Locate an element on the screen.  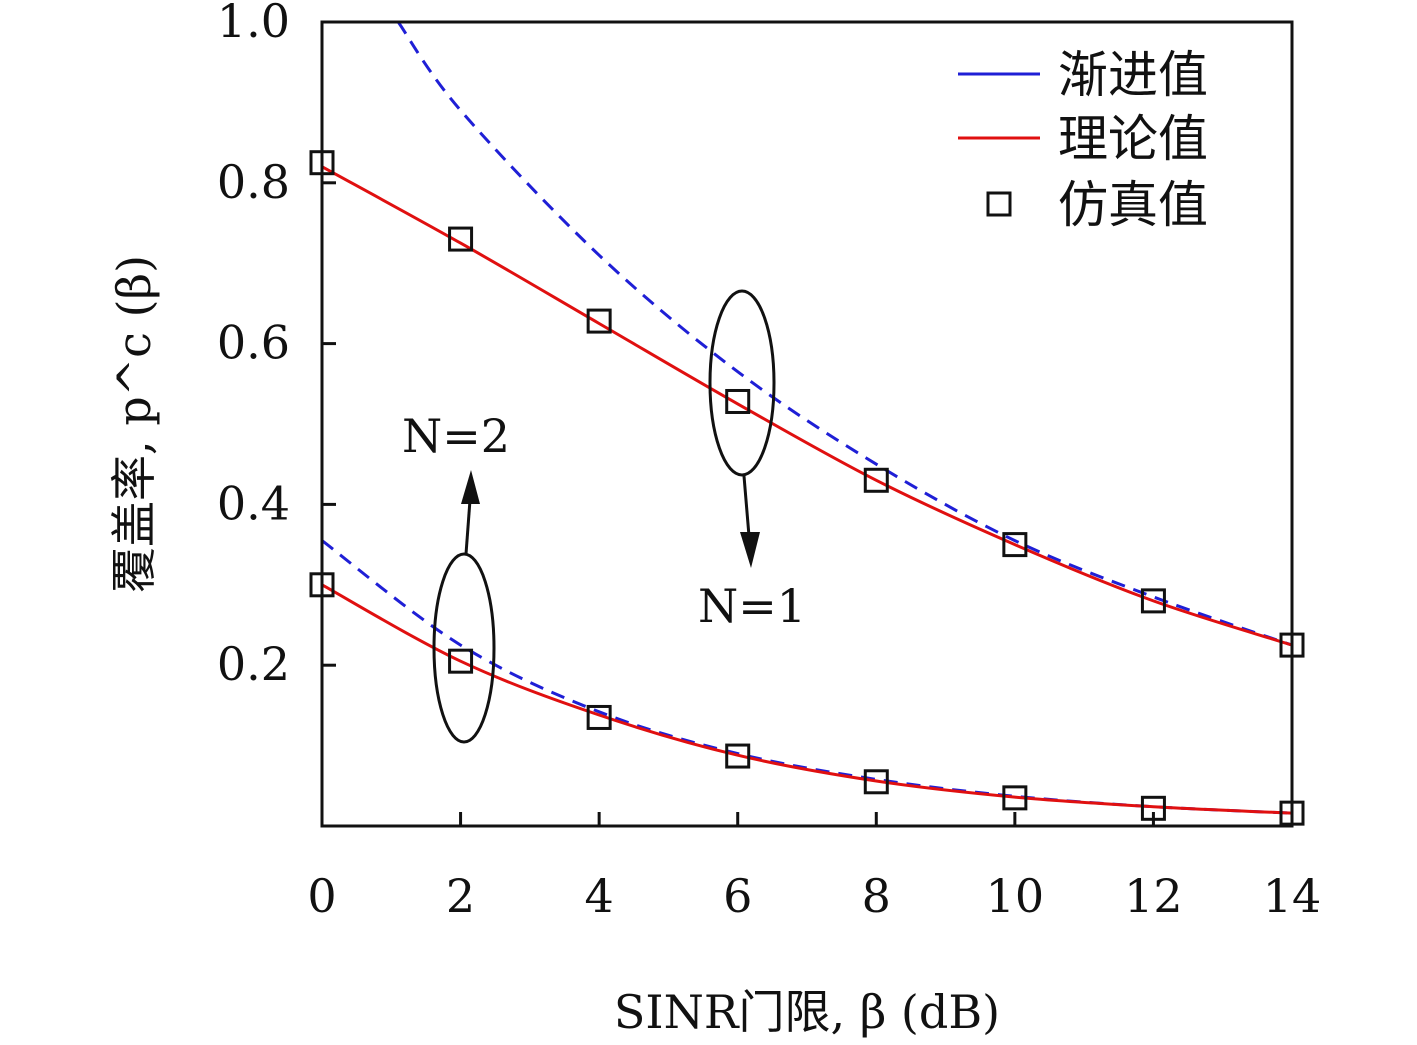
arrow-head-n1 is located at coordinates (750, 550).